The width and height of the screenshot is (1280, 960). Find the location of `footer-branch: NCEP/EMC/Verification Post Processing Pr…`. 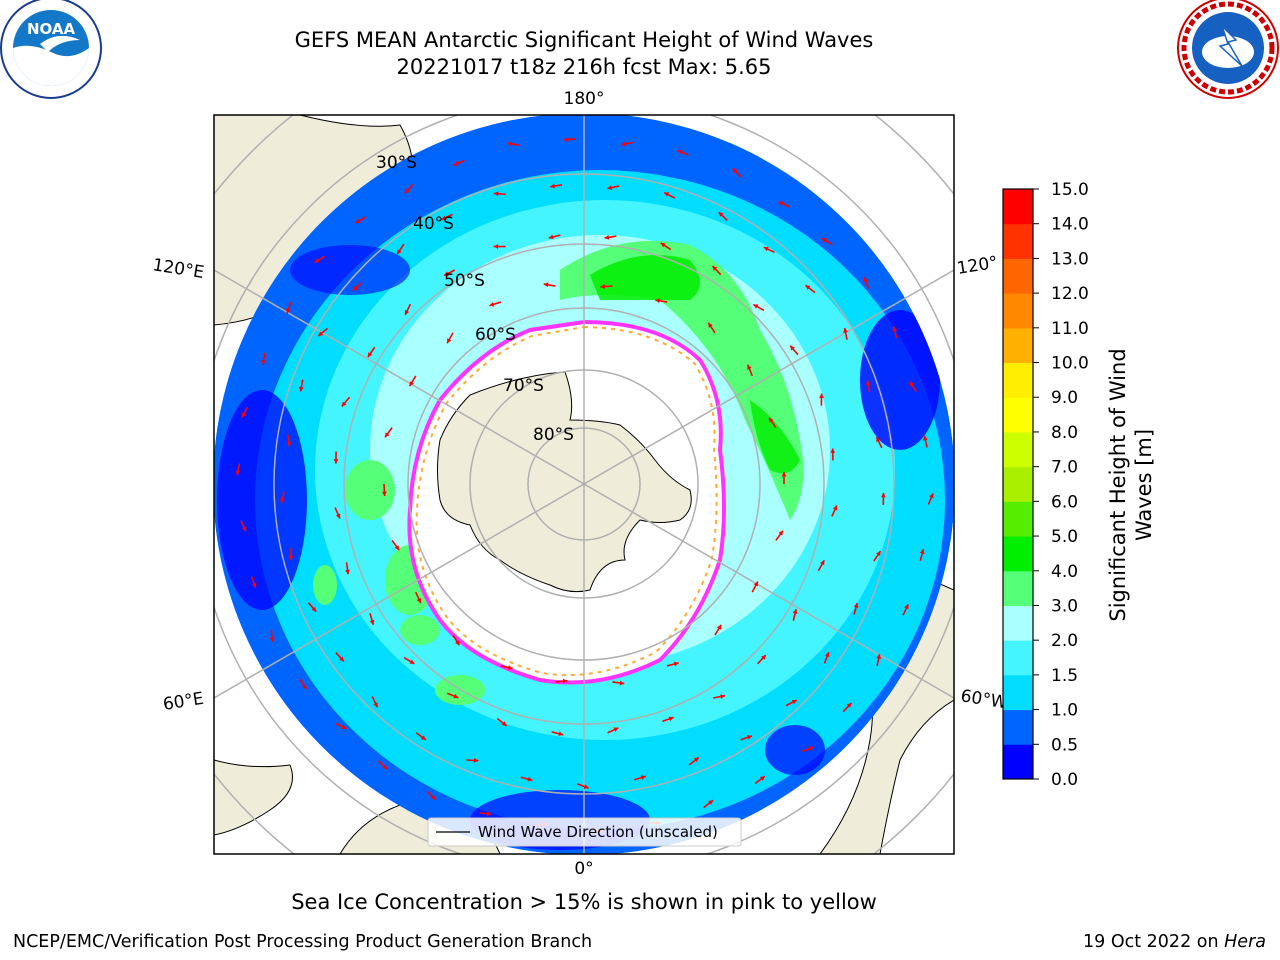

footer-branch: NCEP/EMC/Verification Post Processing Pr… is located at coordinates (303, 942).